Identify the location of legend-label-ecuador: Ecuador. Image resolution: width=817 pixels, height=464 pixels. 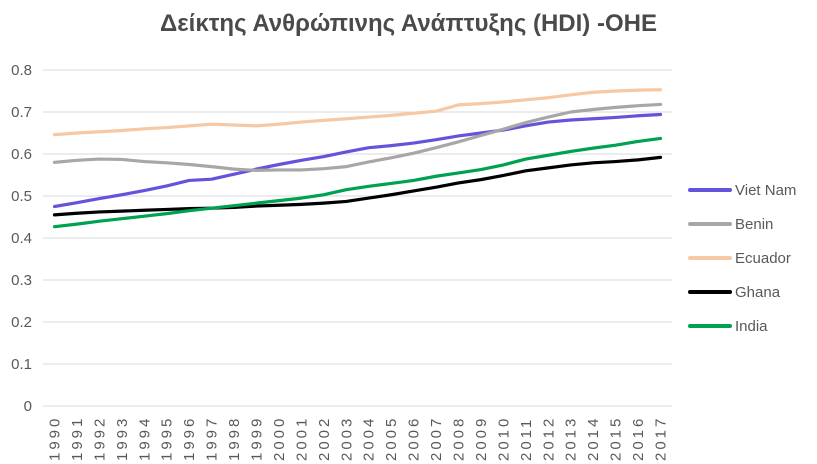
(763, 258).